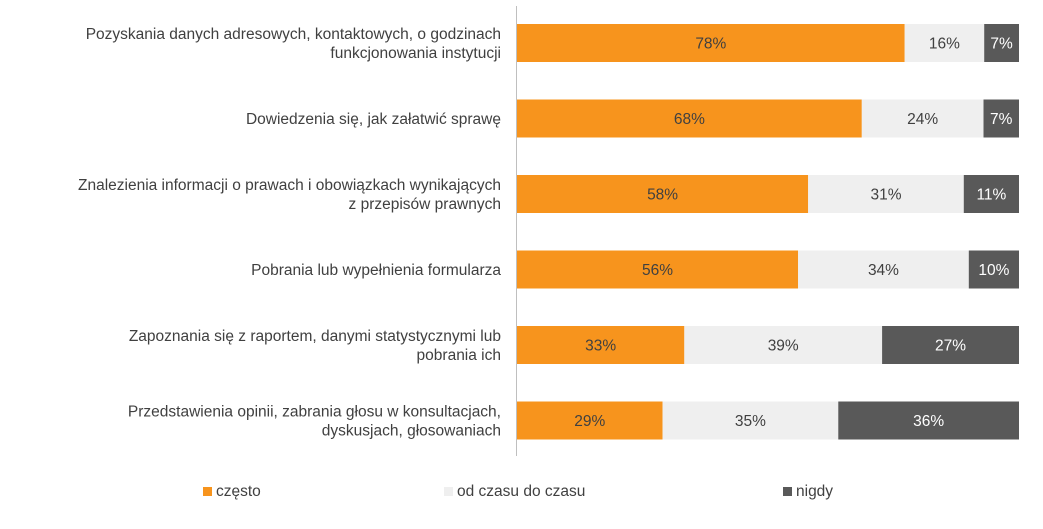 This screenshot has height=529, width=1043. I want to click on data-label: 29%, so click(589, 421).